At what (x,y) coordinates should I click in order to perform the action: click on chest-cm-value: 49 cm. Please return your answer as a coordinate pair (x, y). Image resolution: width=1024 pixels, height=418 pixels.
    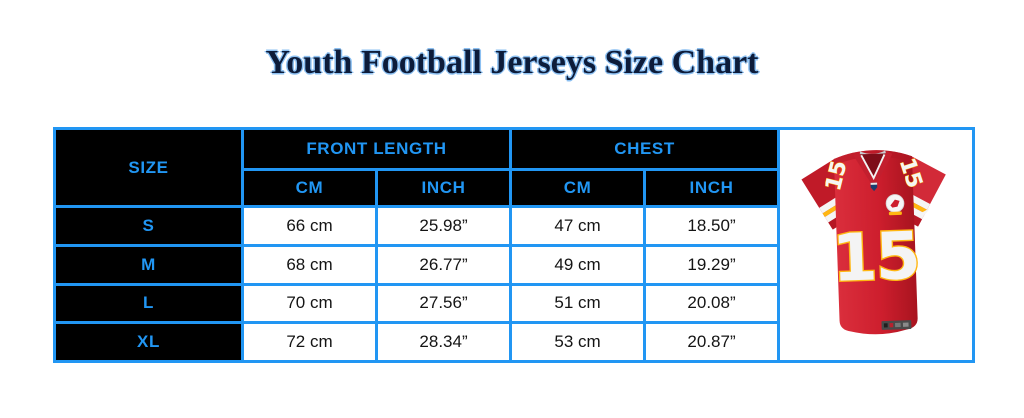
    Looking at the image, I should click on (578, 265).